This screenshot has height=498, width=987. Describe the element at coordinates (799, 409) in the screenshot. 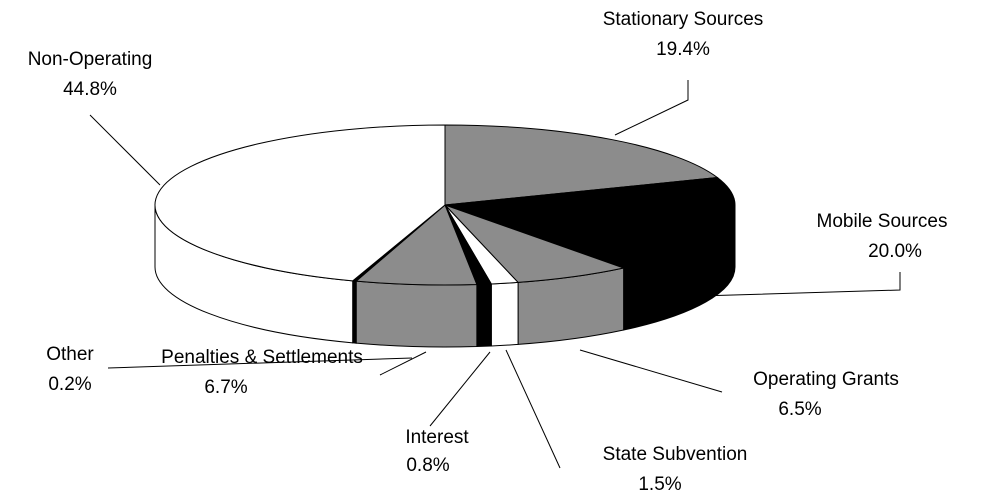

I see `value-label: 6.5%` at that location.